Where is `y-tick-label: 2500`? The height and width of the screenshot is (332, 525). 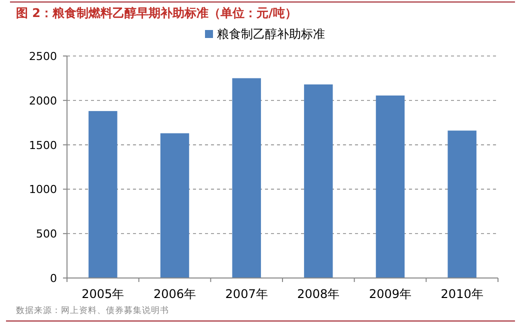
y-tick-label: 2500 is located at coordinates (43, 56).